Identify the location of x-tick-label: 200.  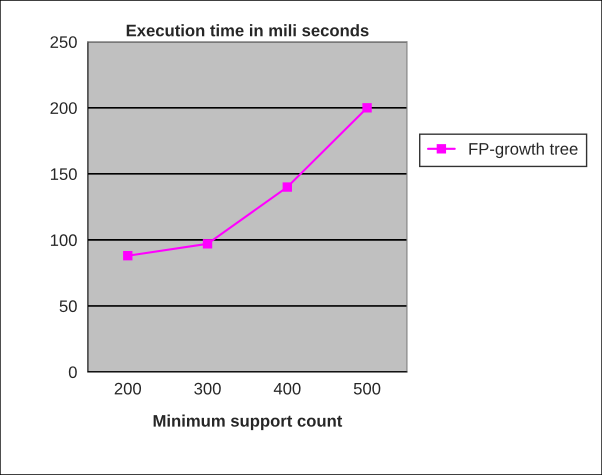
(128, 388).